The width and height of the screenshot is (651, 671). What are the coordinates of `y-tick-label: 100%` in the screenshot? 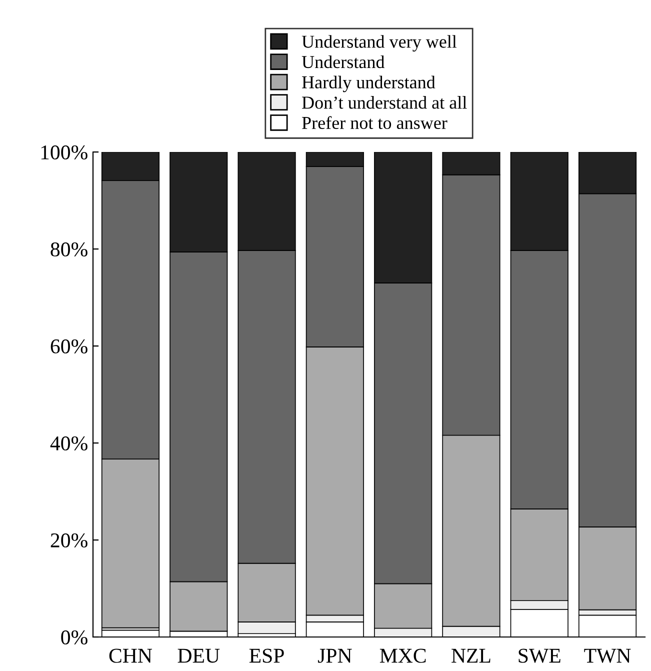 It's located at (64, 152).